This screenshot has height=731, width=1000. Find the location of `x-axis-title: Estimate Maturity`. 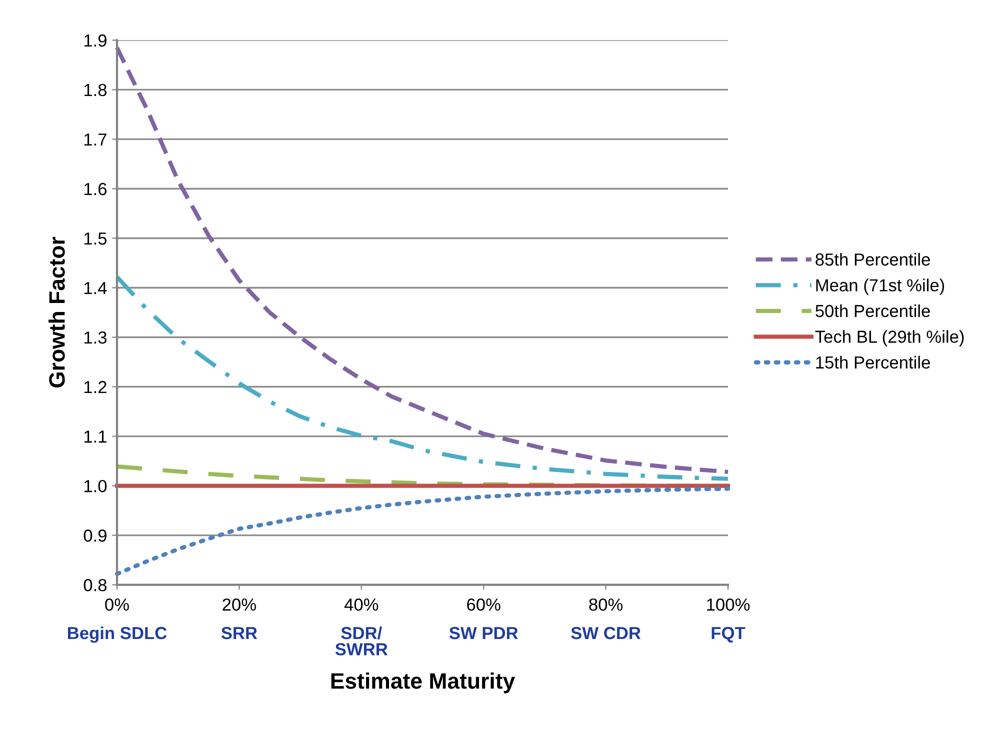

x-axis-title: Estimate Maturity is located at coordinates (423, 683).